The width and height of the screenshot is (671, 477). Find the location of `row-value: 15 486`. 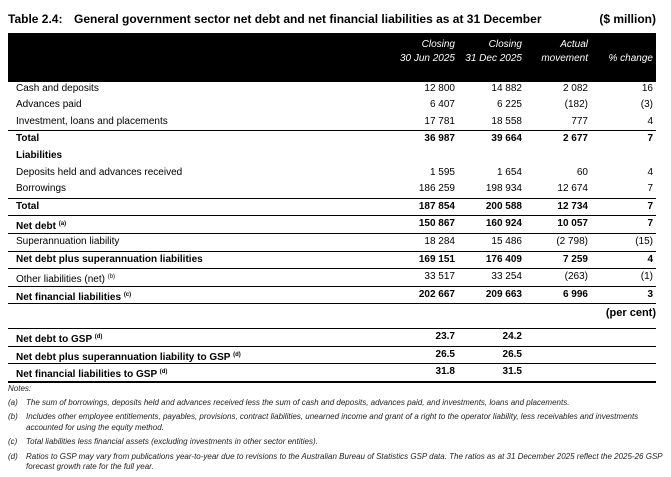

row-value: 15 486 is located at coordinates (506, 241).